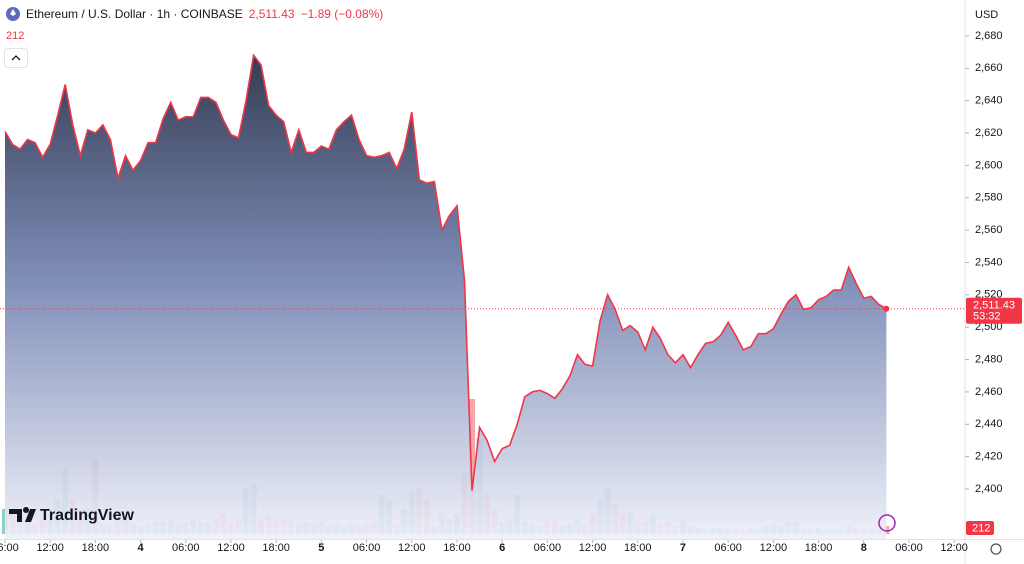 The width and height of the screenshot is (1024, 564). Describe the element at coordinates (987, 317) in the screenshot. I see `countdown: 53:32` at that location.